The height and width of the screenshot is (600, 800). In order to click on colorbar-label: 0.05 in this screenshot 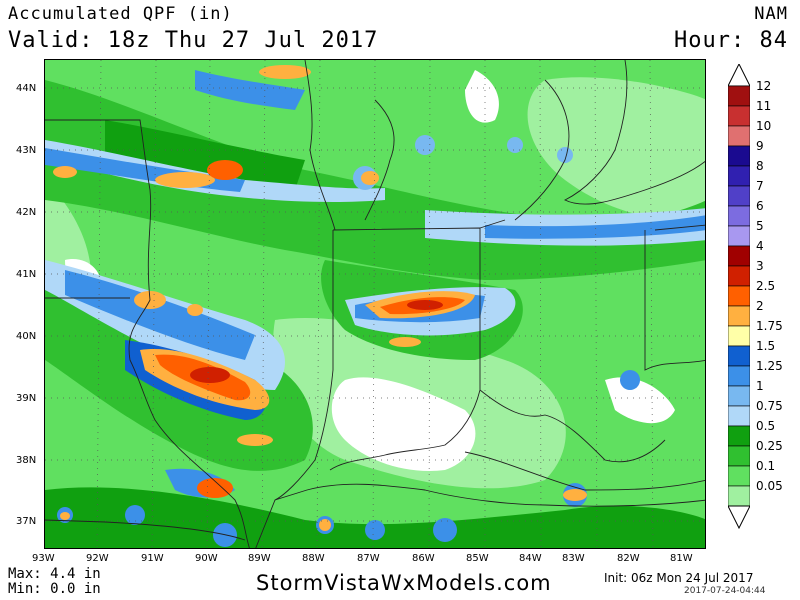, I will do `click(769, 486)`.